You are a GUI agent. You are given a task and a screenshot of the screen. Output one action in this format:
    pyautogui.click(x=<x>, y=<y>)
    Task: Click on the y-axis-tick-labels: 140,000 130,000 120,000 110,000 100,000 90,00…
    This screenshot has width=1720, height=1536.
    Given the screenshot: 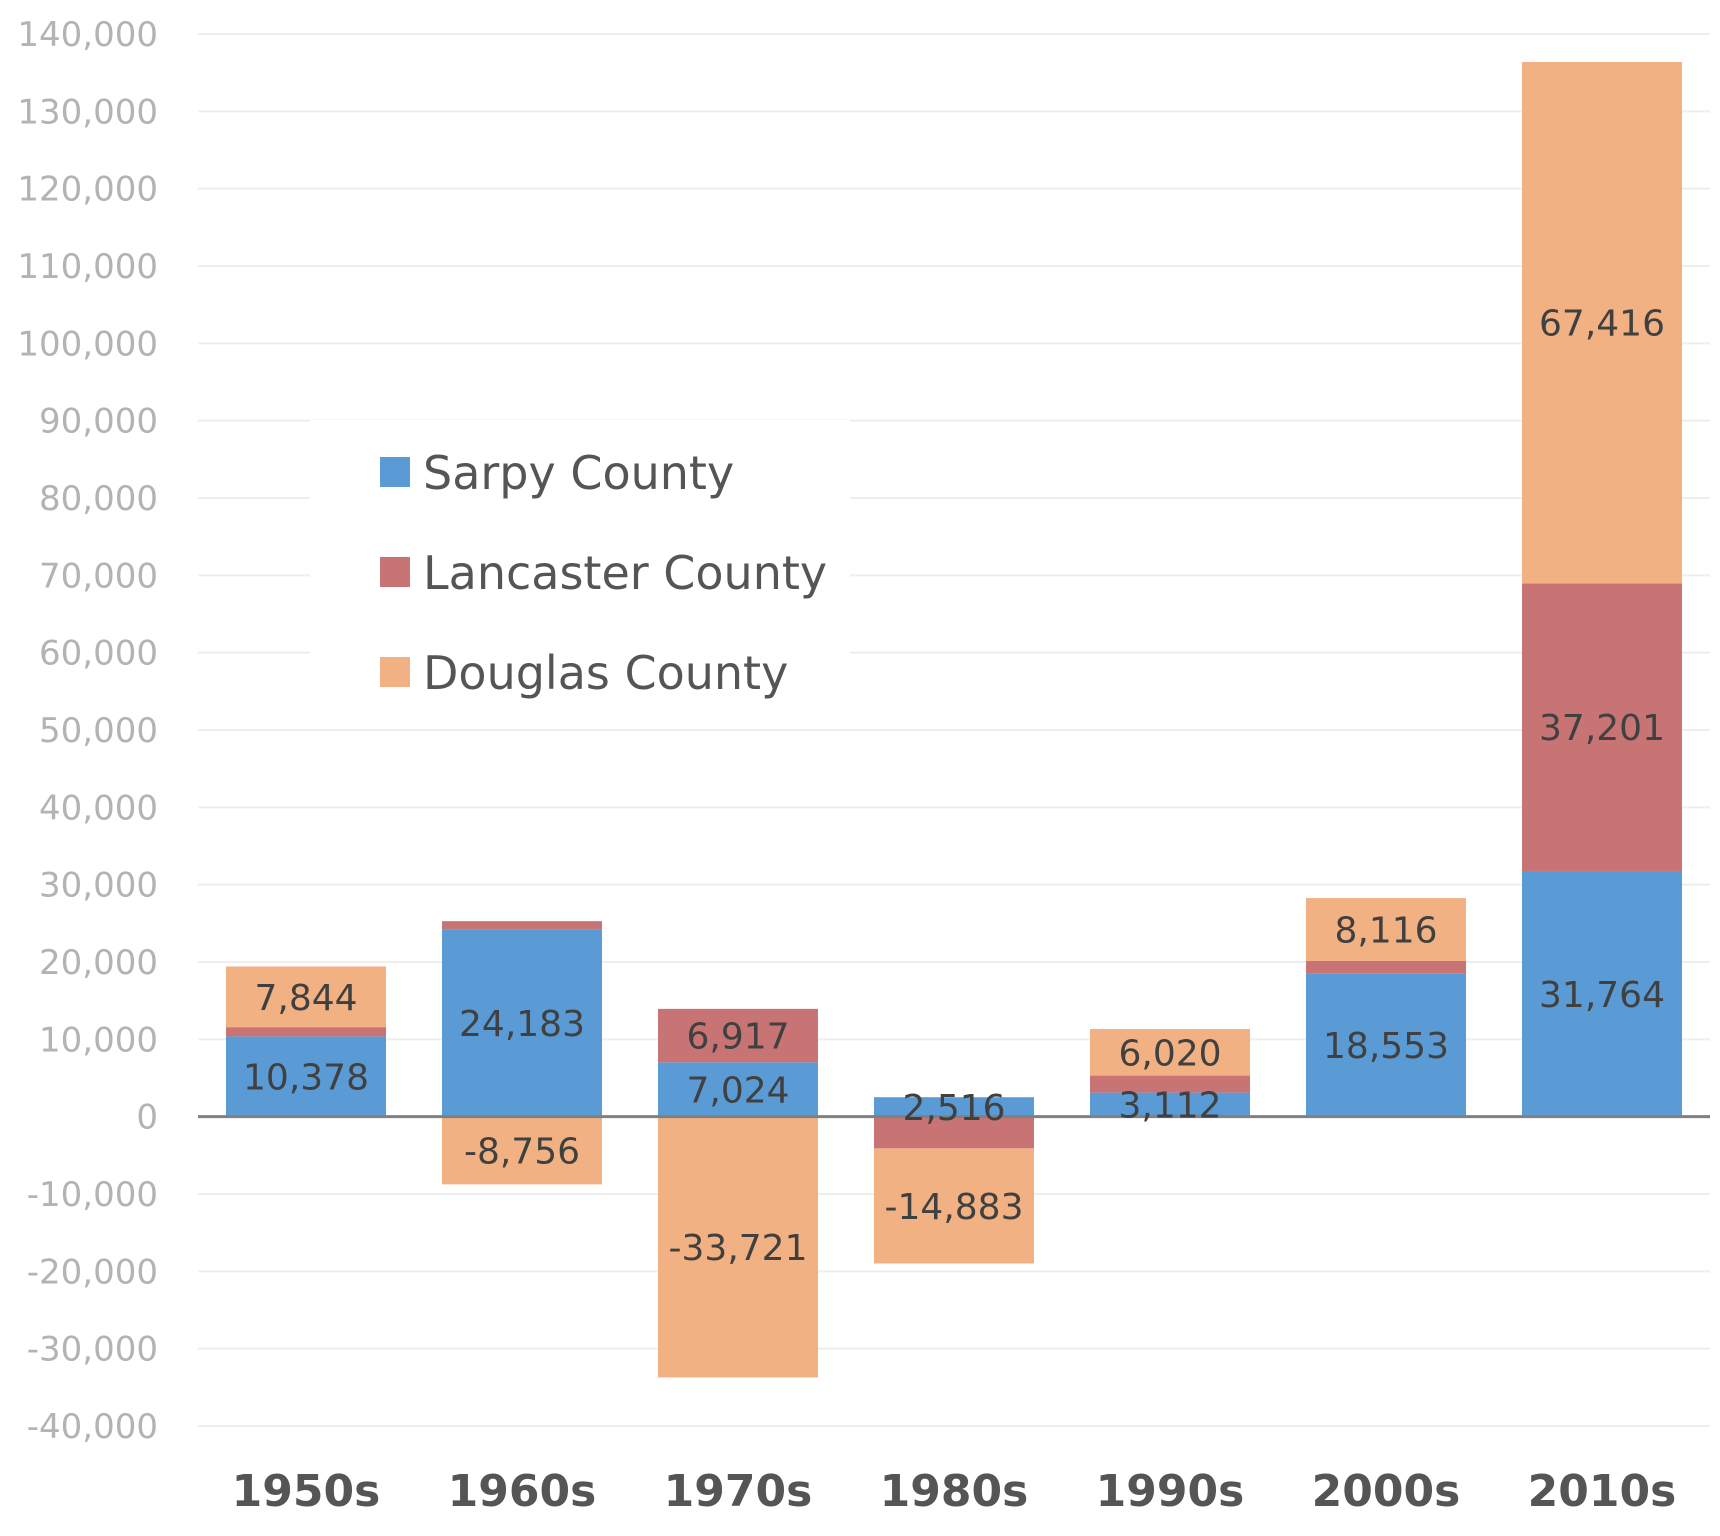 What is the action you would take?
    pyautogui.click(x=87, y=731)
    